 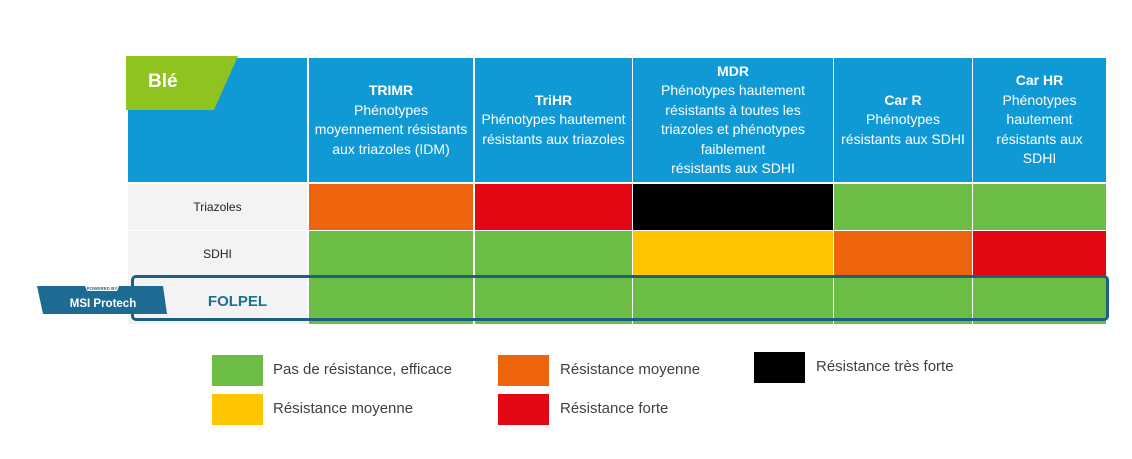 I want to click on cell-folpel-trimr, so click(x=391, y=301).